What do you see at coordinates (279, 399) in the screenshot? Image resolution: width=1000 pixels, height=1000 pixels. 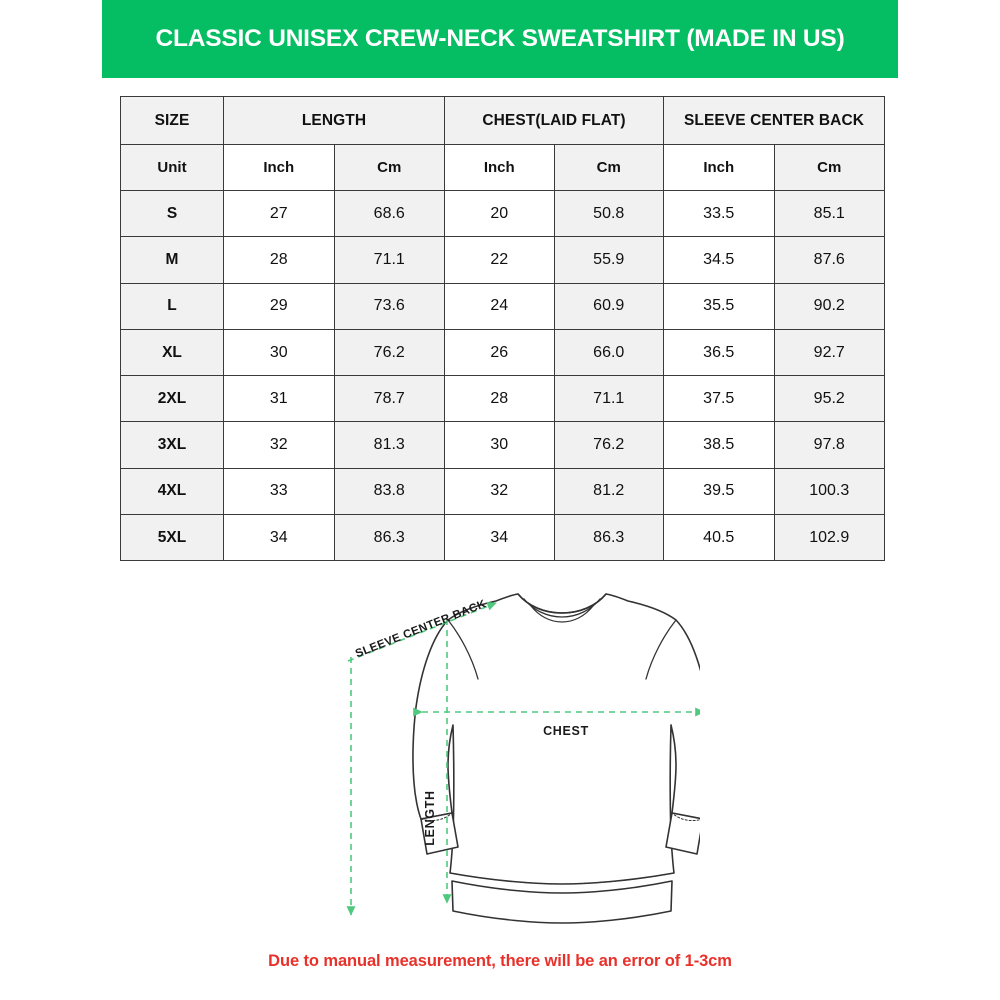 I see `cell-length-in: 31` at bounding box center [279, 399].